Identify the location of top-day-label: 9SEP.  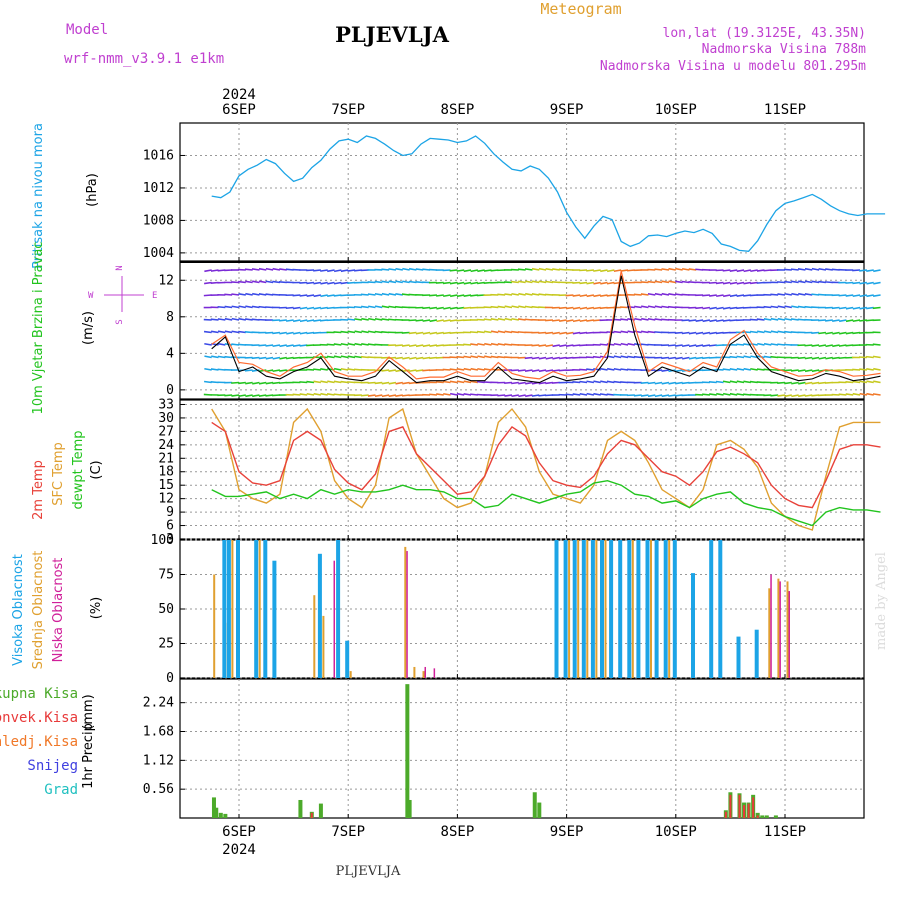
(567, 110).